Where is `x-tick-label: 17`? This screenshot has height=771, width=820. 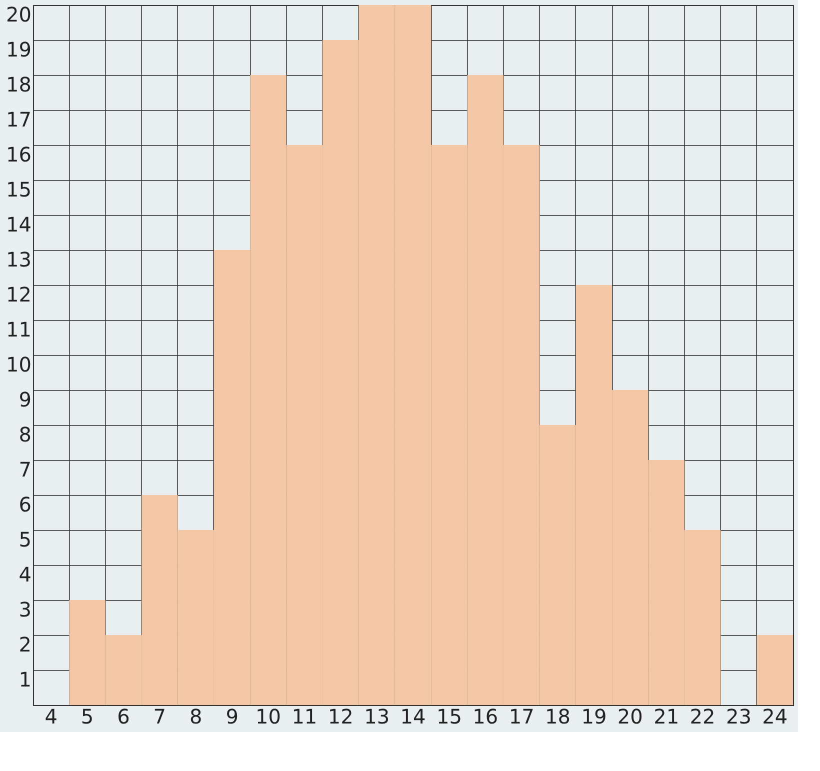 x-tick-label: 17 is located at coordinates (521, 716).